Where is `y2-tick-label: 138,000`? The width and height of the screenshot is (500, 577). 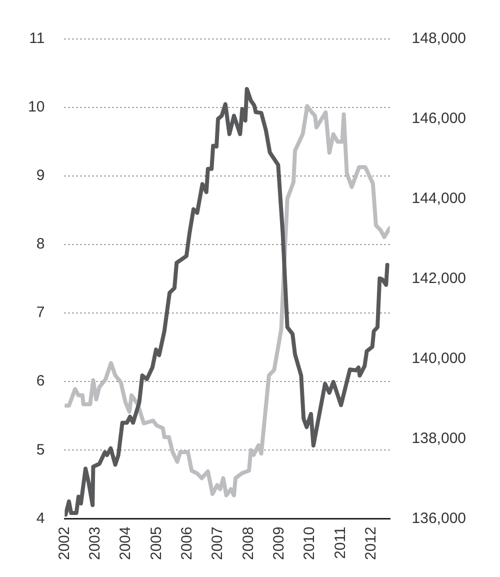 y2-tick-label: 138,000 is located at coordinates (439, 438).